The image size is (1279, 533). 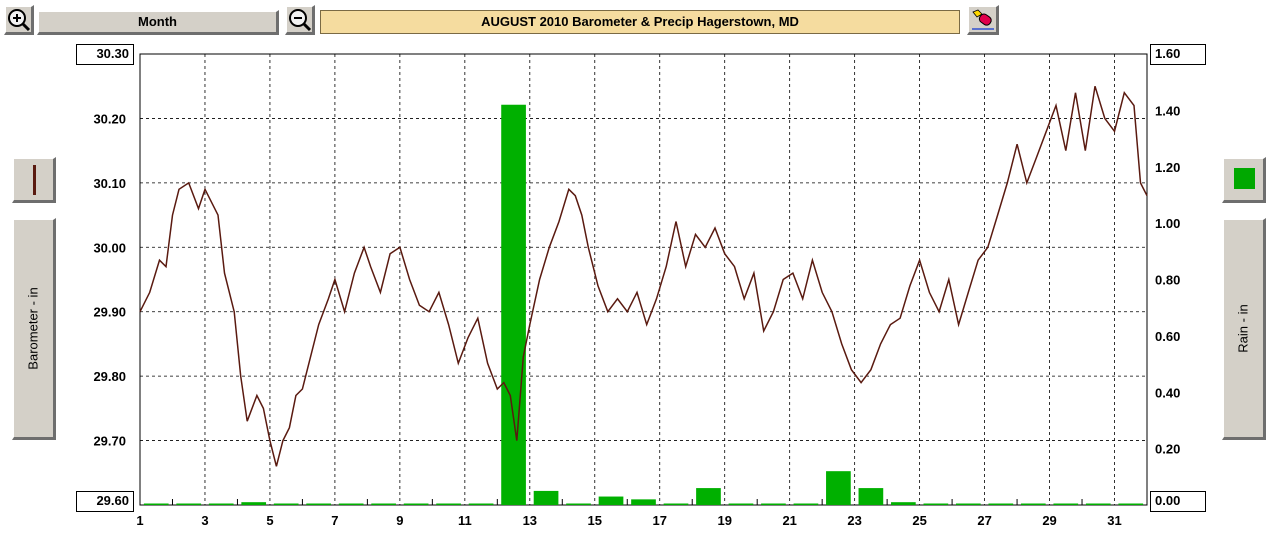 I want to click on x-tick-label: 31, so click(x=1114, y=520).